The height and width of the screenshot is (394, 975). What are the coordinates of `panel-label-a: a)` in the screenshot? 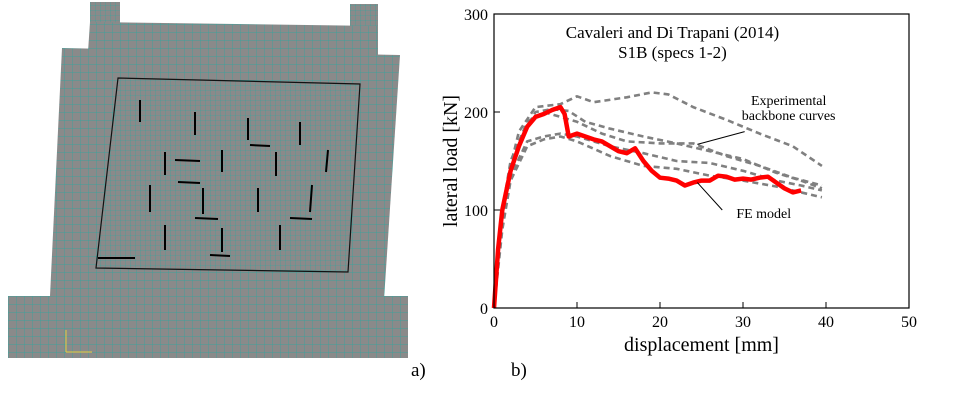 It's located at (418, 370).